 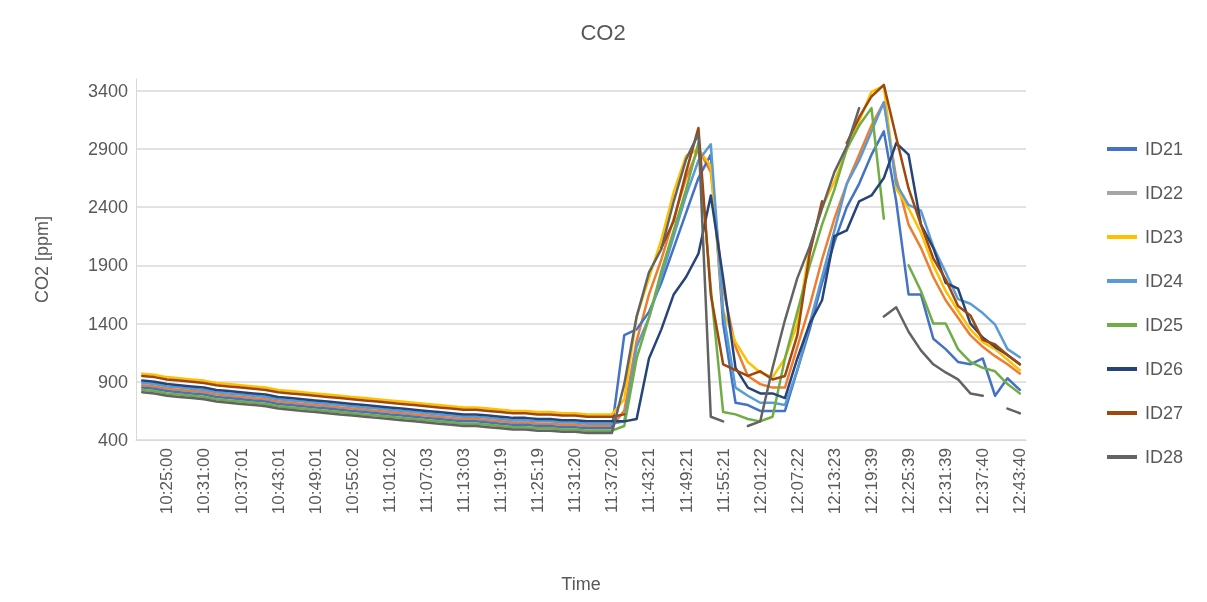 What do you see at coordinates (603, 32) in the screenshot?
I see `chart-title: CO2` at bounding box center [603, 32].